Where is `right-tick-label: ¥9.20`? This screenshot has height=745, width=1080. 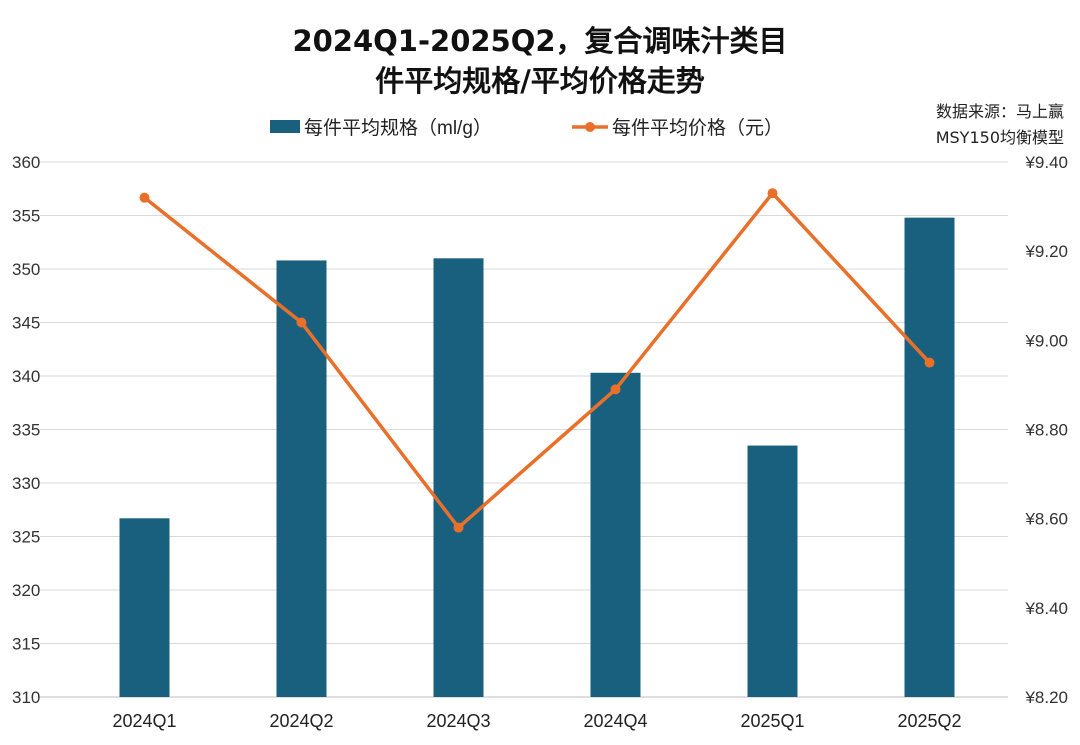 right-tick-label: ¥9.20 is located at coordinates (1046, 251).